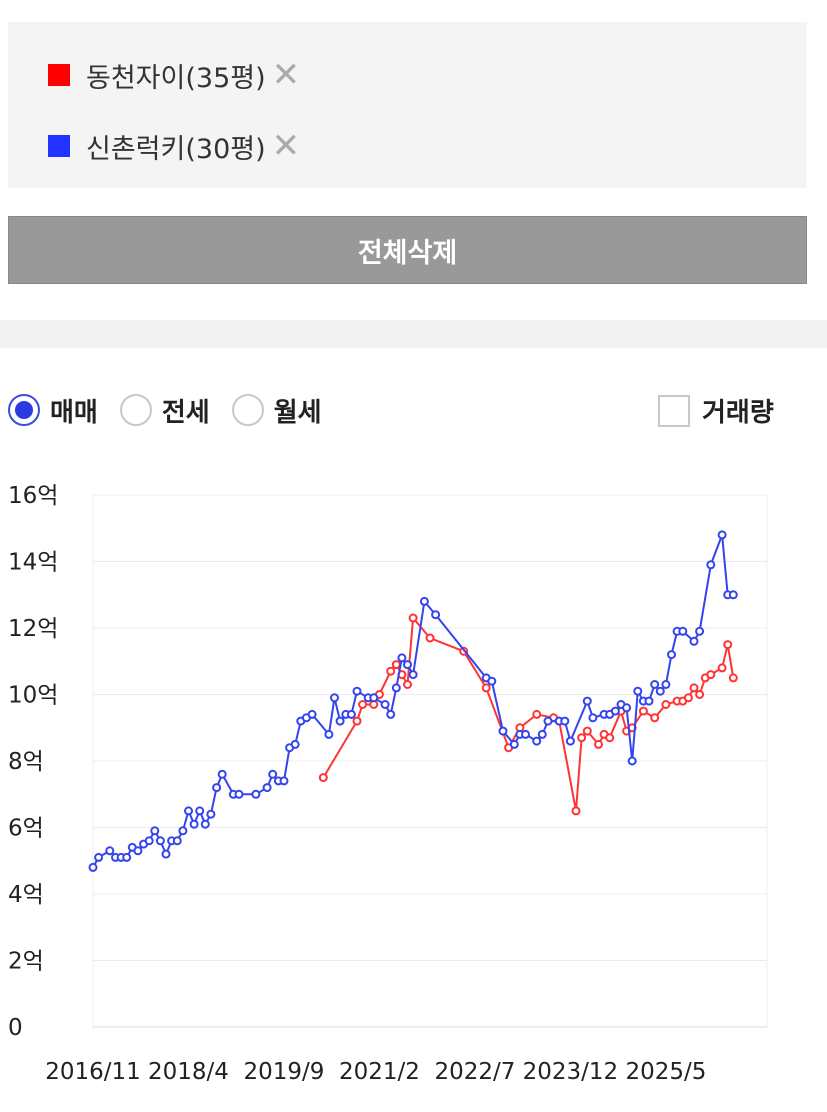  Describe the element at coordinates (176, 78) in the screenshot. I see `compare-item-label: 동천자이(35평)` at that location.